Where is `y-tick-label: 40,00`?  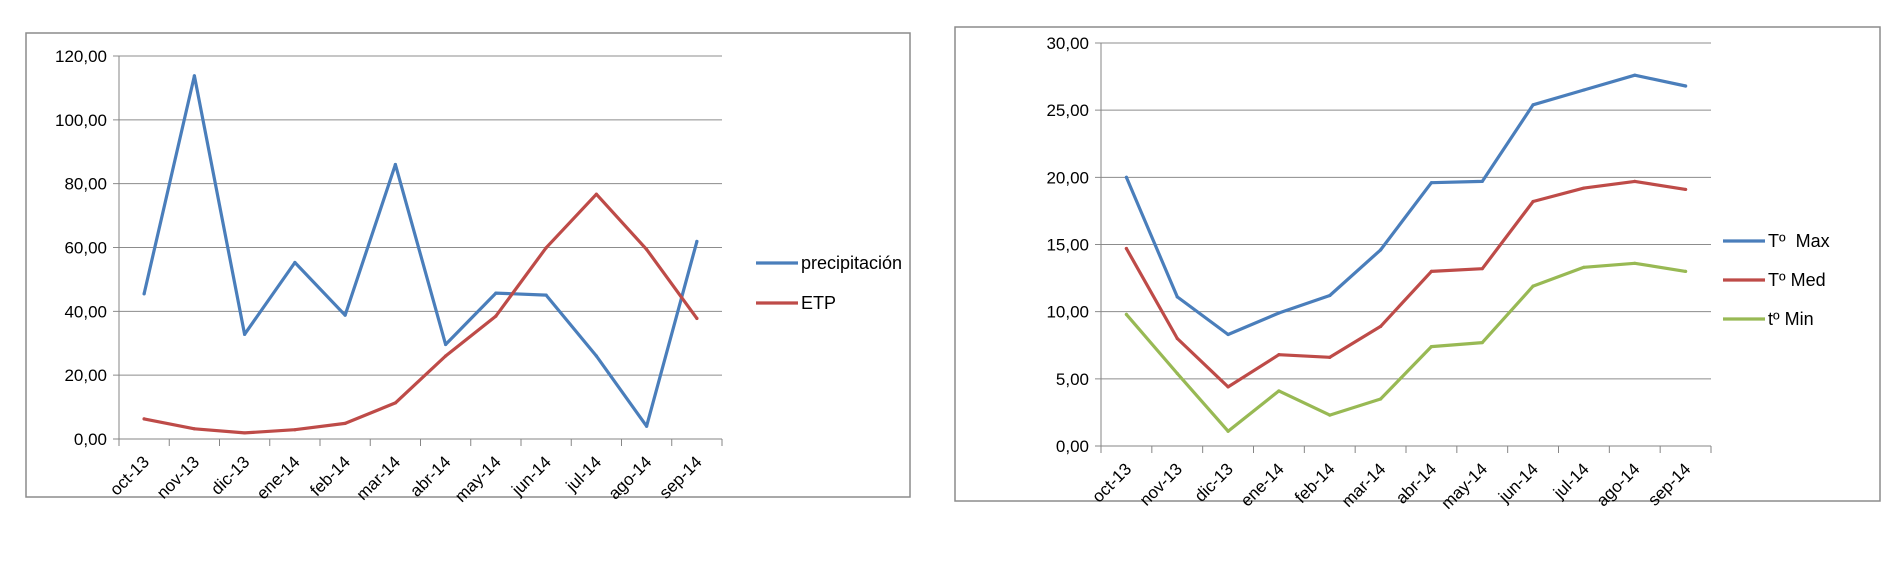 y-tick-label: 40,00 is located at coordinates (85, 311).